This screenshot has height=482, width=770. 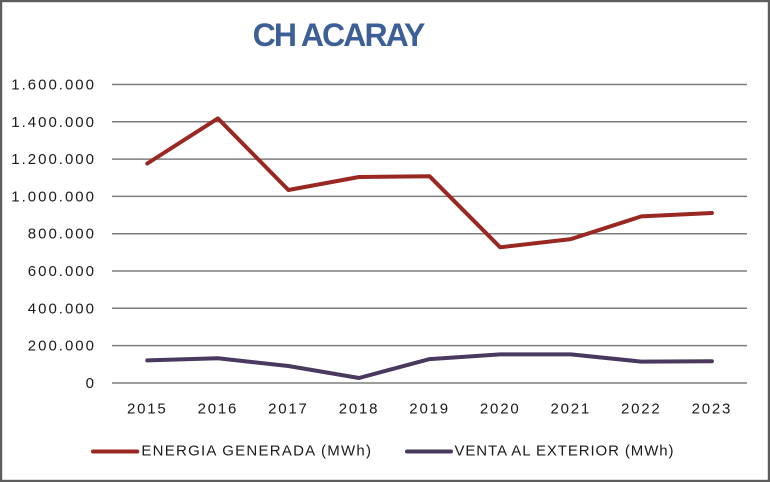 I want to click on svg-text: 2020, so click(x=500, y=409).